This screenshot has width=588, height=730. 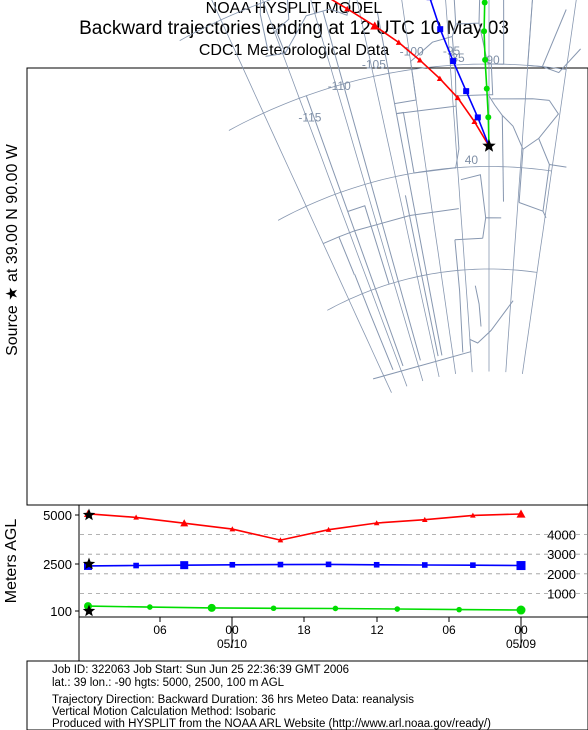 I want to click on time-axis-frame, so click(x=333, y=639).